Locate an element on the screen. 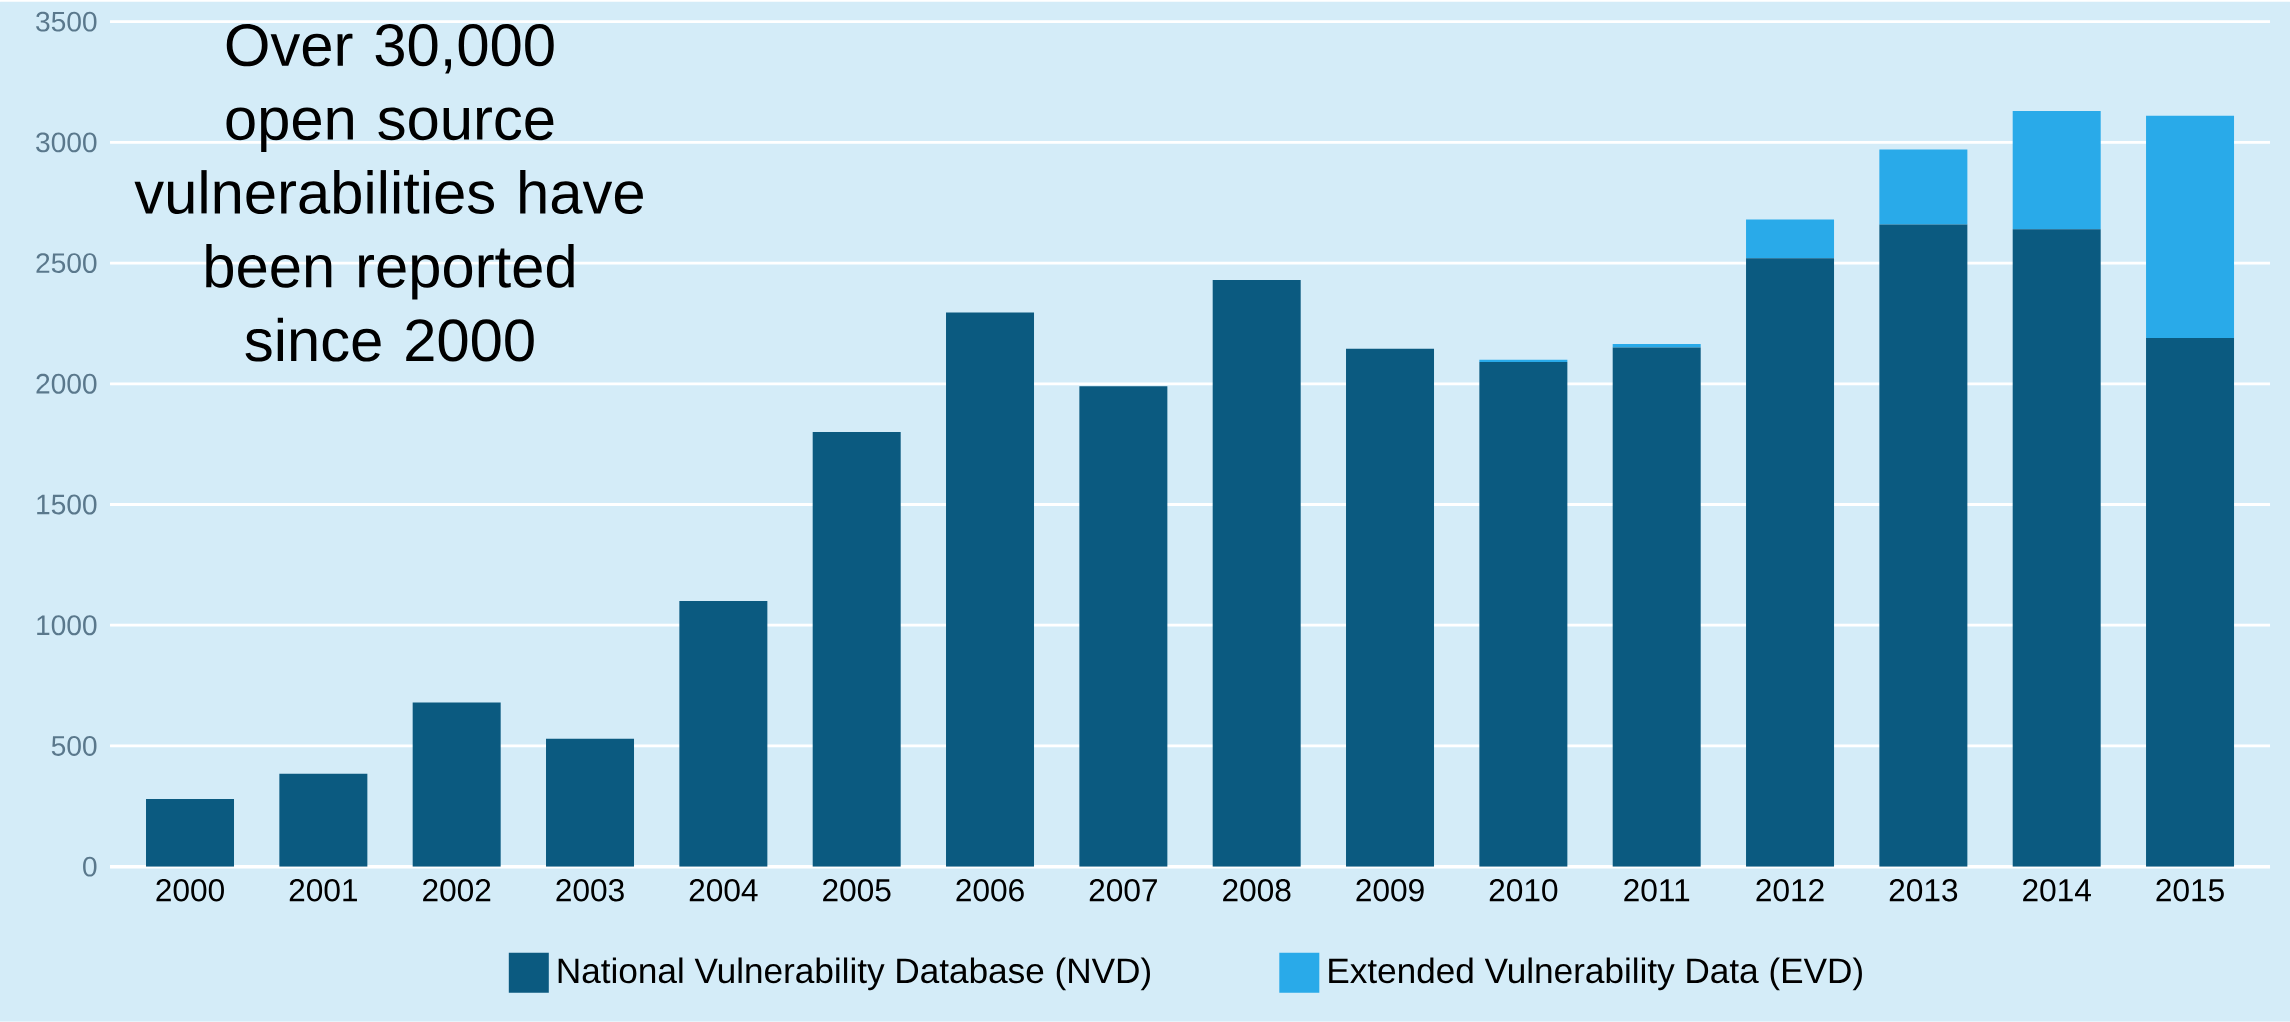 Image resolution: width=2290 pixels, height=1022 pixels. x-tick-label: 2013 is located at coordinates (1923, 890).